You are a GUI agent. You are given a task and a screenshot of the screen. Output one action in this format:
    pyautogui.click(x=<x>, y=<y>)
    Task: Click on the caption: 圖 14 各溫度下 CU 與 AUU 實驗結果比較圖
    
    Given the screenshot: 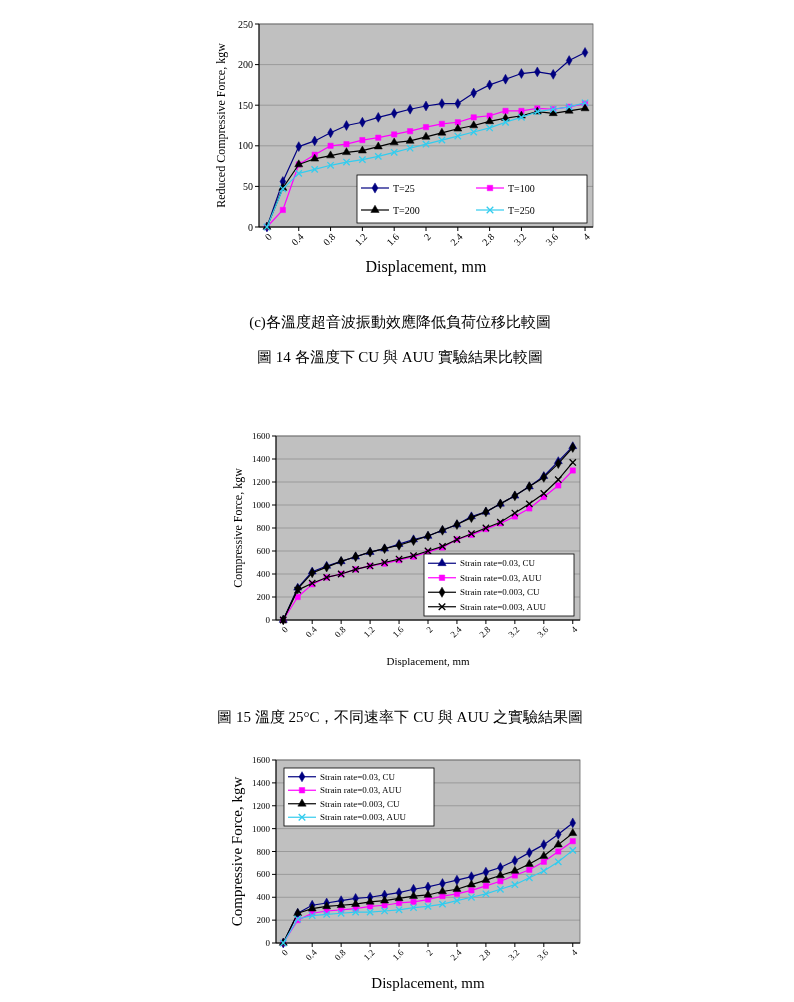 What is the action you would take?
    pyautogui.click(x=400, y=357)
    